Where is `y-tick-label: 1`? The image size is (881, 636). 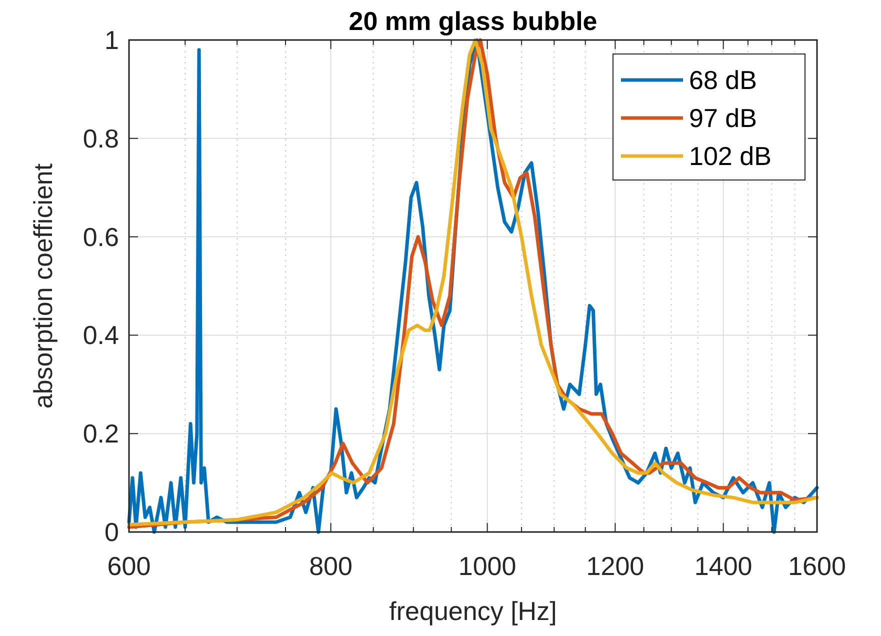 y-tick-label: 1 is located at coordinates (111, 40).